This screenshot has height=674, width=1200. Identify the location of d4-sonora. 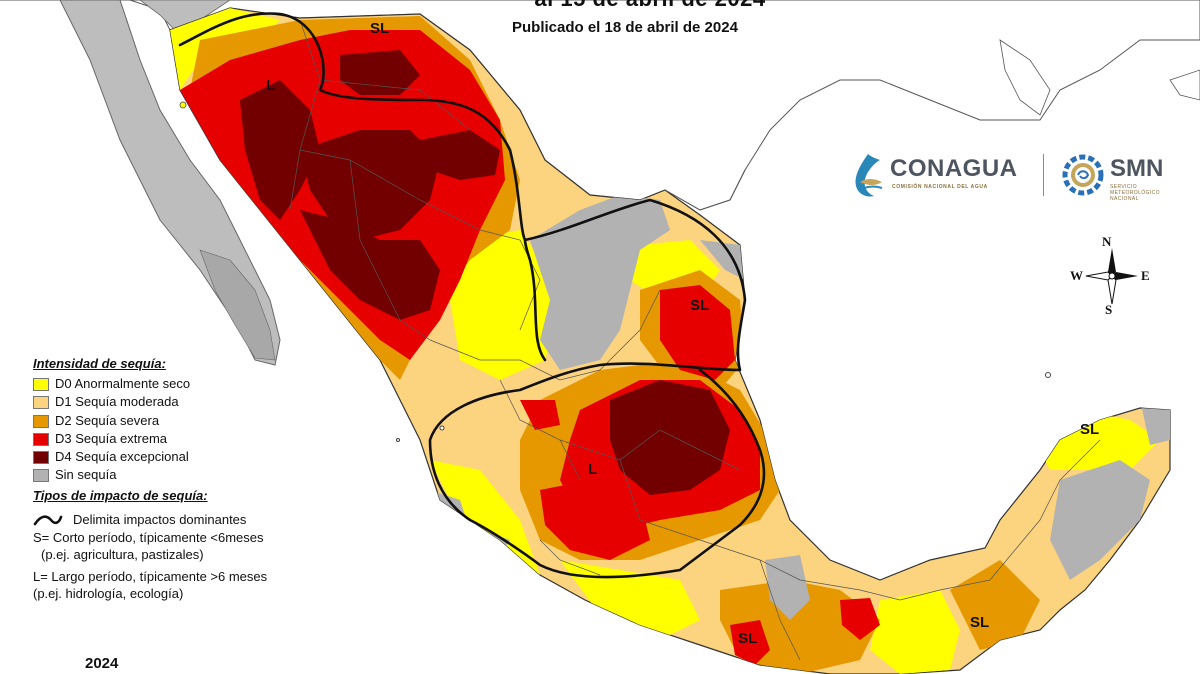
(280, 150).